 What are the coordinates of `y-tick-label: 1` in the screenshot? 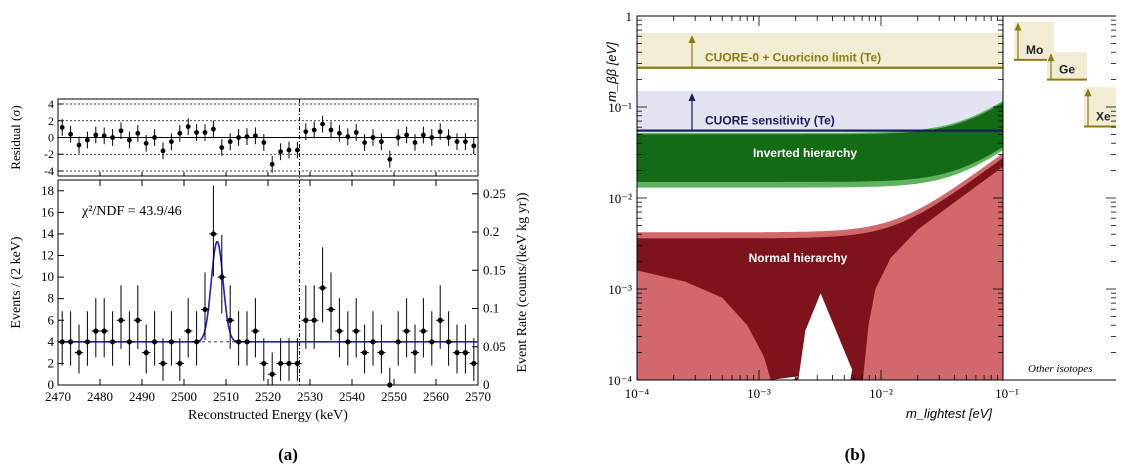 It's located at (629, 16).